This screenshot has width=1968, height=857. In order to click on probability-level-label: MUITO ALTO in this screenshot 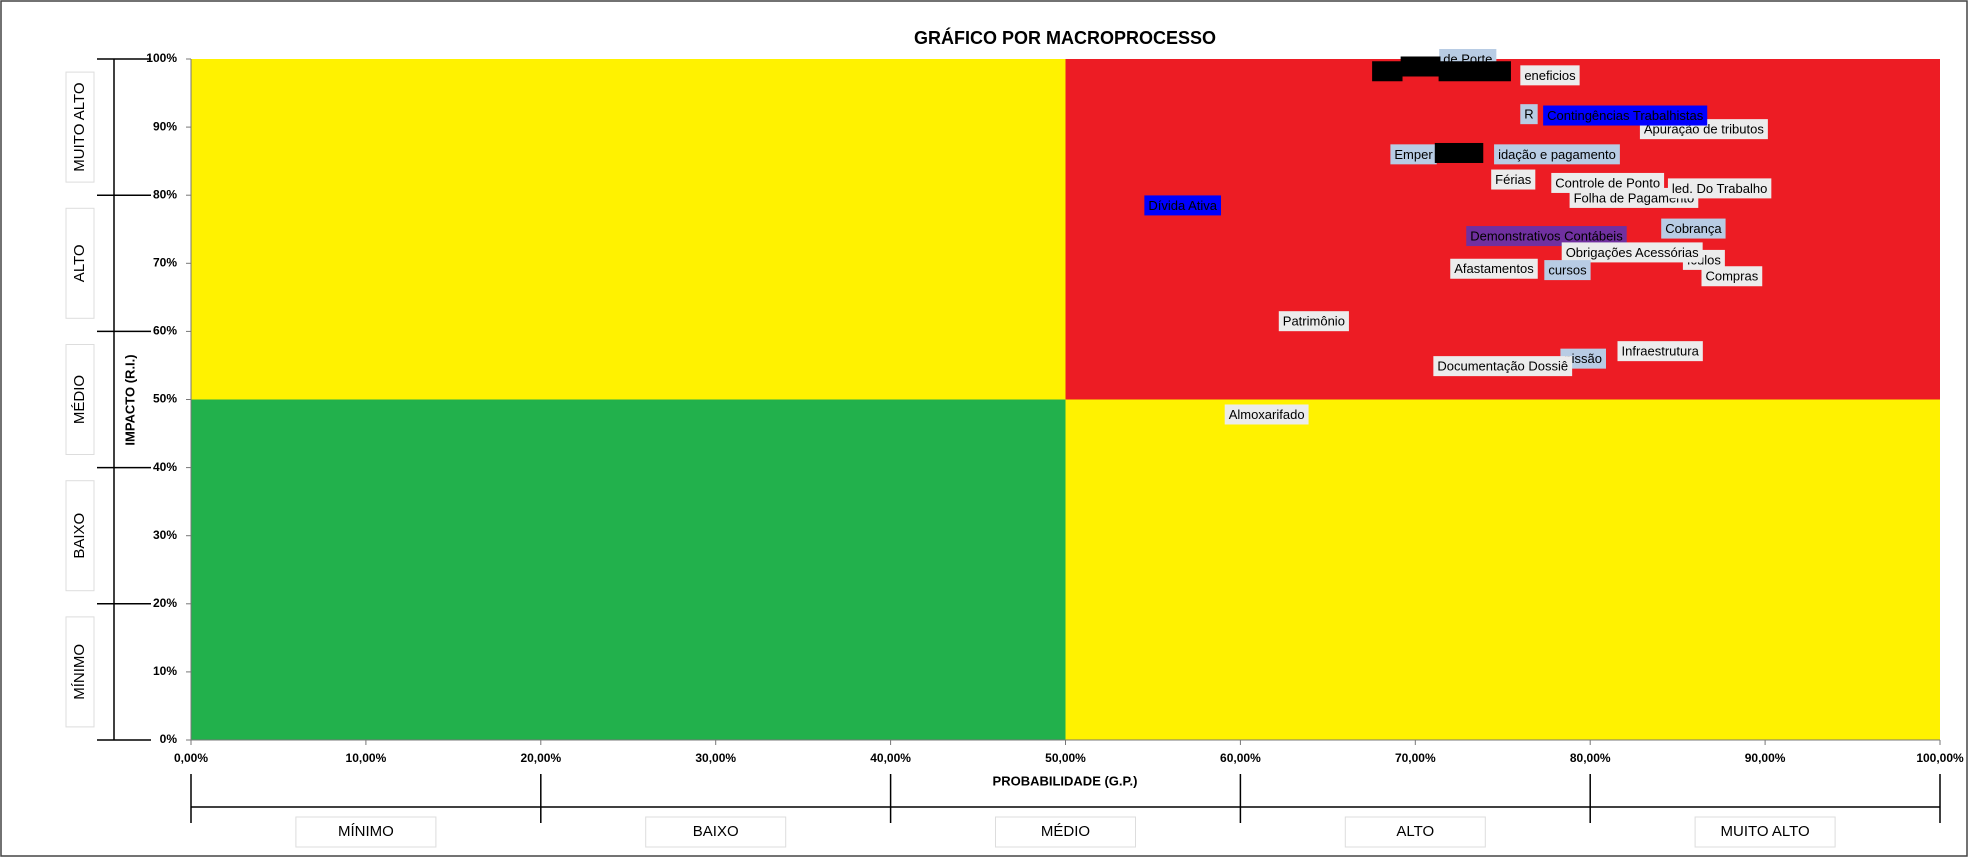, I will do `click(1765, 831)`.